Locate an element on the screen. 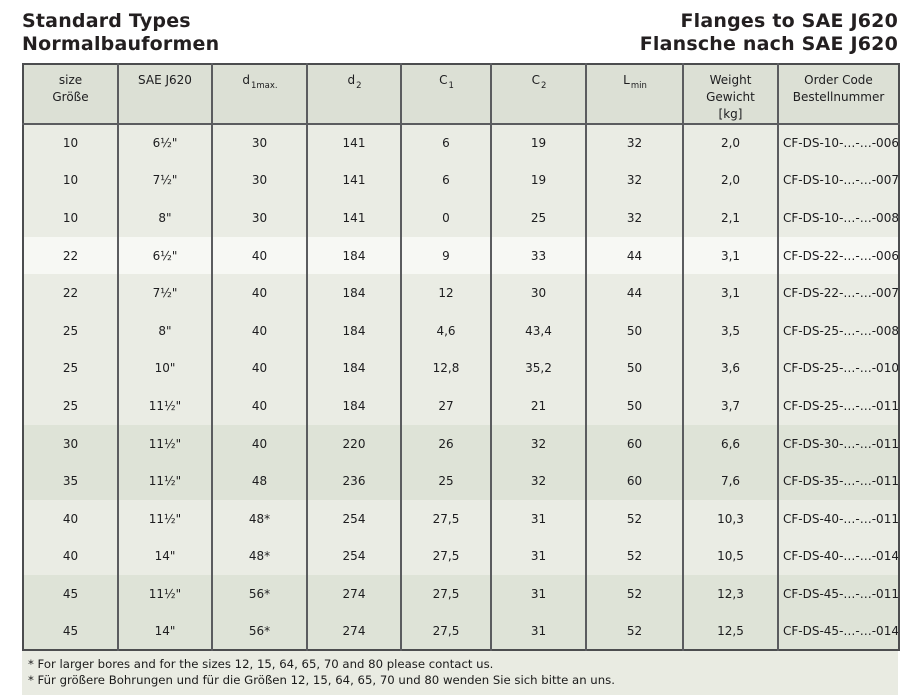  data-cell: 50 is located at coordinates (634, 330).